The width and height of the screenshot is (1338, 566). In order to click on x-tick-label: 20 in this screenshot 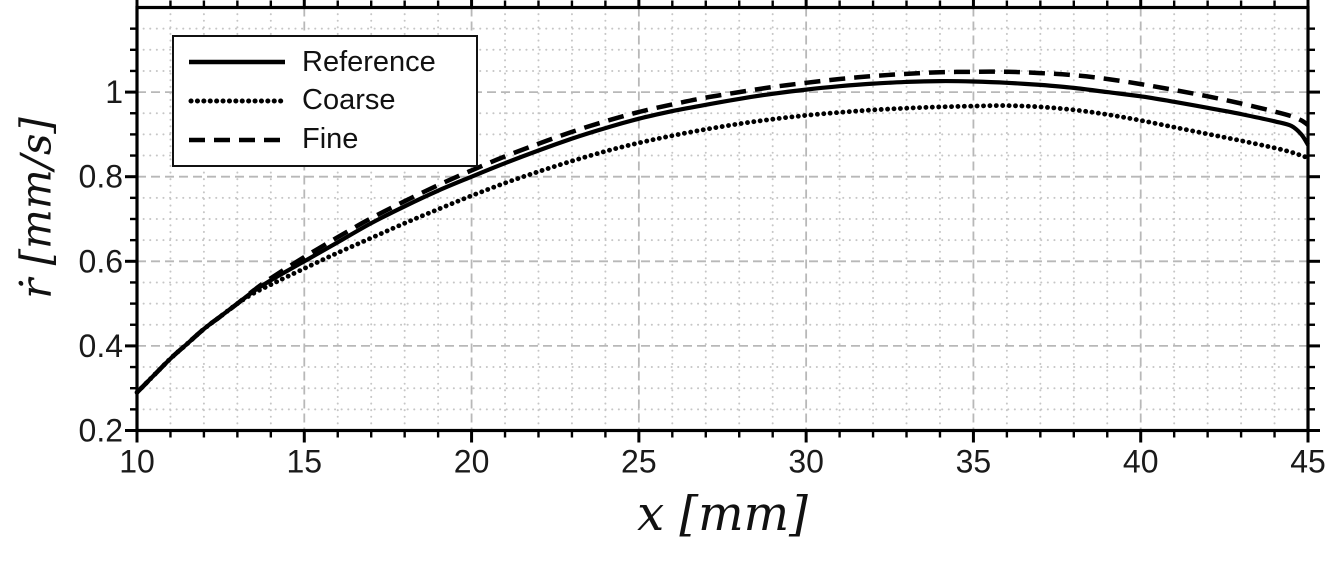, I will do `click(472, 462)`.